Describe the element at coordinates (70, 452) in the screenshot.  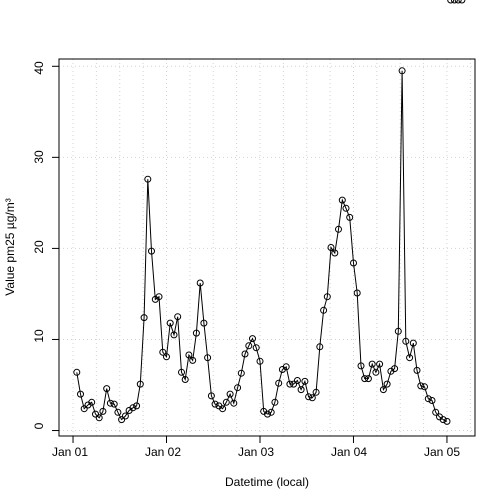
I see `x-tick-label-jan01: Jan 01` at that location.